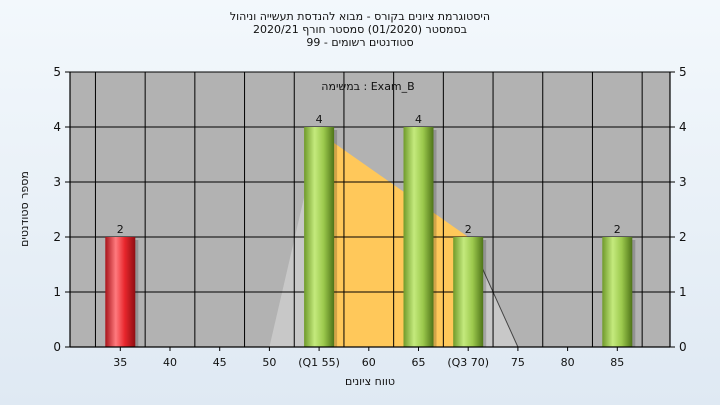  I want to click on chart-title-line-3: סטודנטים רשומים - 99, so click(360, 42).